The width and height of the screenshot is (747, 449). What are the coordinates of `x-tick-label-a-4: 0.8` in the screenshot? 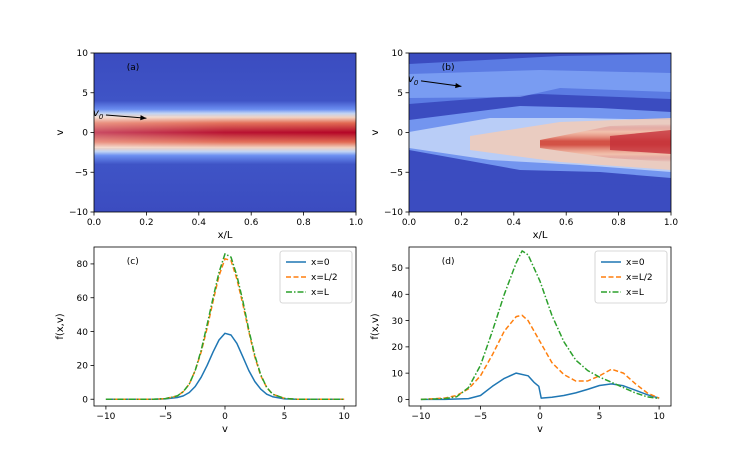 It's located at (303, 223).